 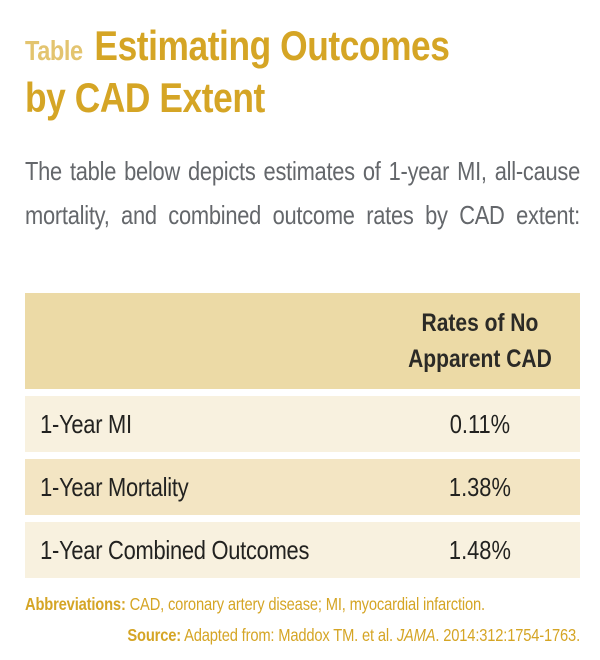 I want to click on title-heading-line1: Estimating Outcomes, so click(x=272, y=45).